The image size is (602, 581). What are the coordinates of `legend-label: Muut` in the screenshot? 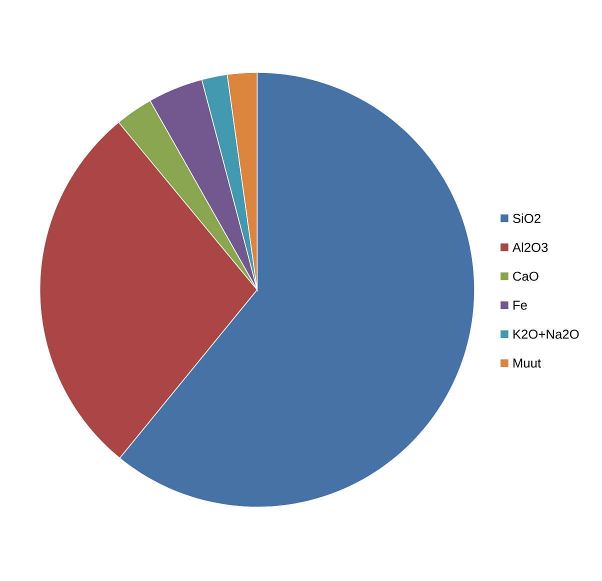 It's located at (527, 363).